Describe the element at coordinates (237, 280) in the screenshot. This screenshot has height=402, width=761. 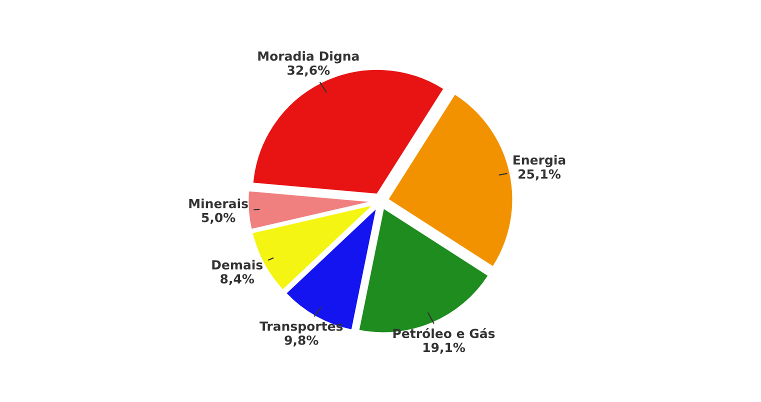
I see `data-label: 8,4%` at that location.